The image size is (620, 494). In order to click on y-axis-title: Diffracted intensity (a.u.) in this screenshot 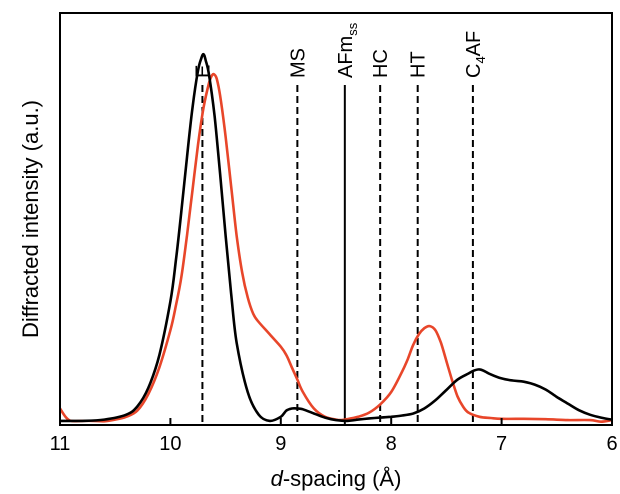, I will do `click(30, 219)`.